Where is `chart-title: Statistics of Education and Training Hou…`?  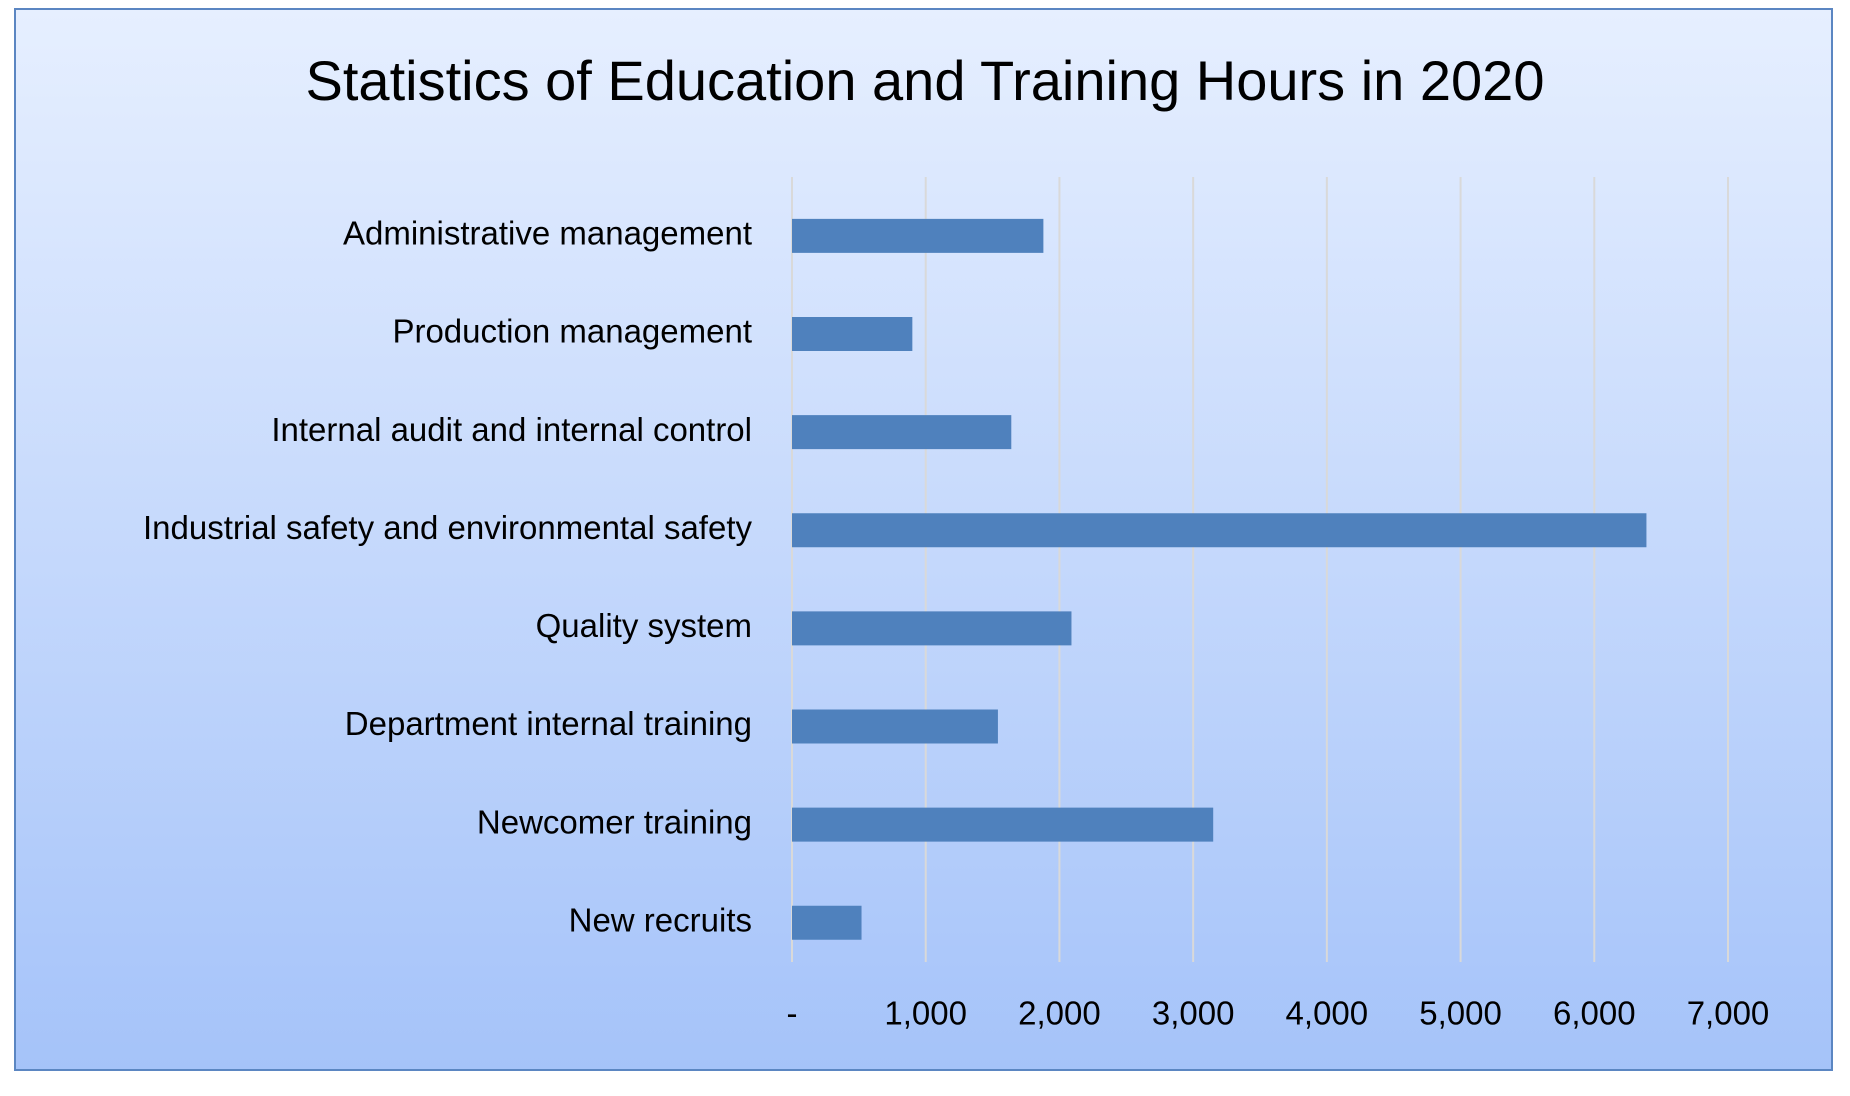 chart-title: Statistics of Education and Training Hou… is located at coordinates (925, 80).